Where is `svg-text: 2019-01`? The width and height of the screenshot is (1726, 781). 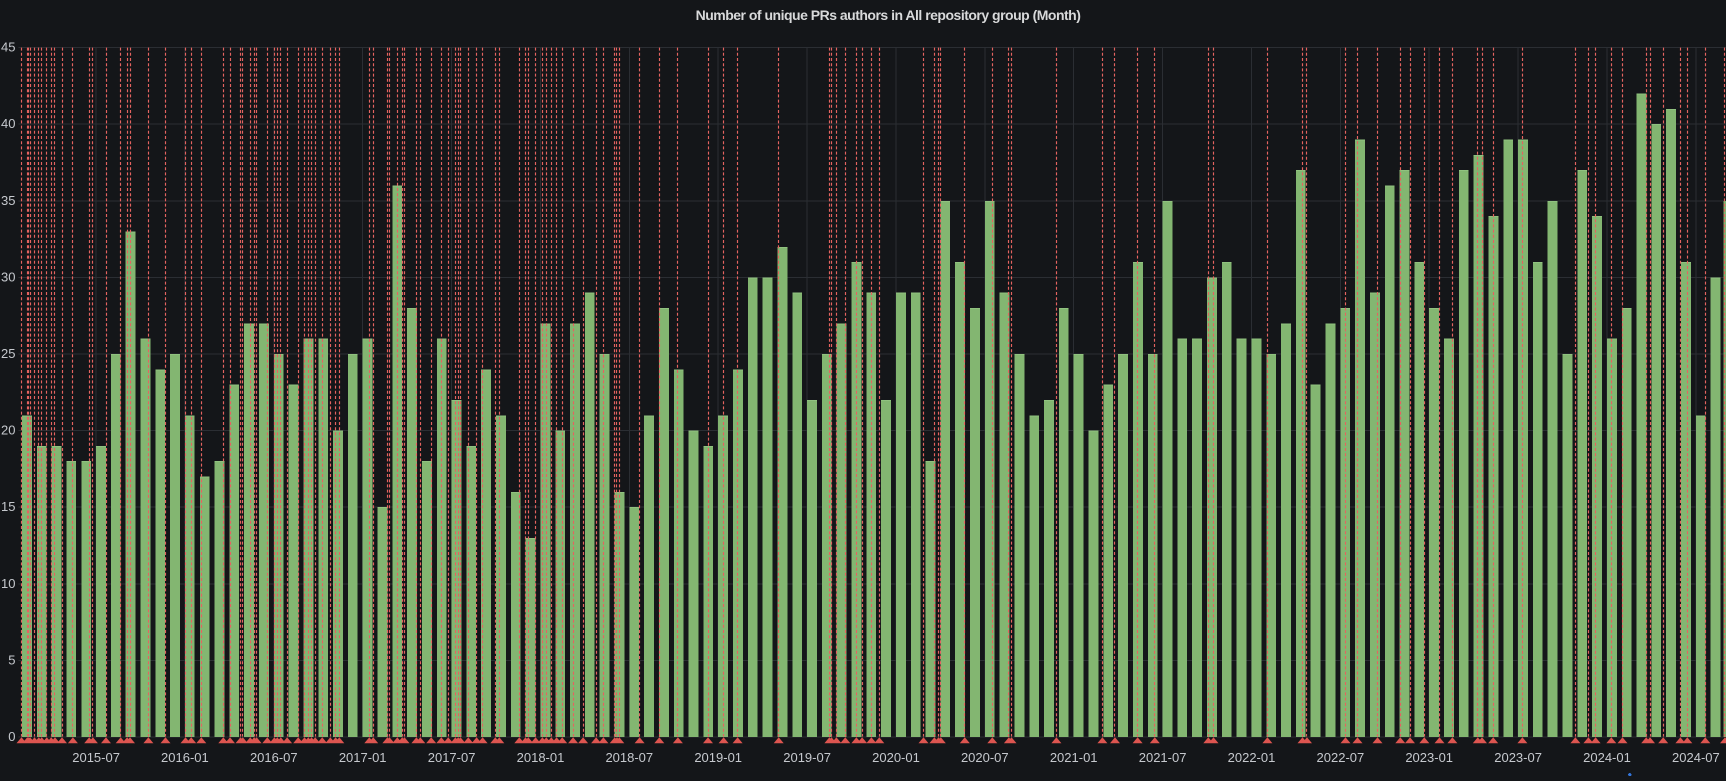 svg-text: 2019-01 is located at coordinates (718, 757).